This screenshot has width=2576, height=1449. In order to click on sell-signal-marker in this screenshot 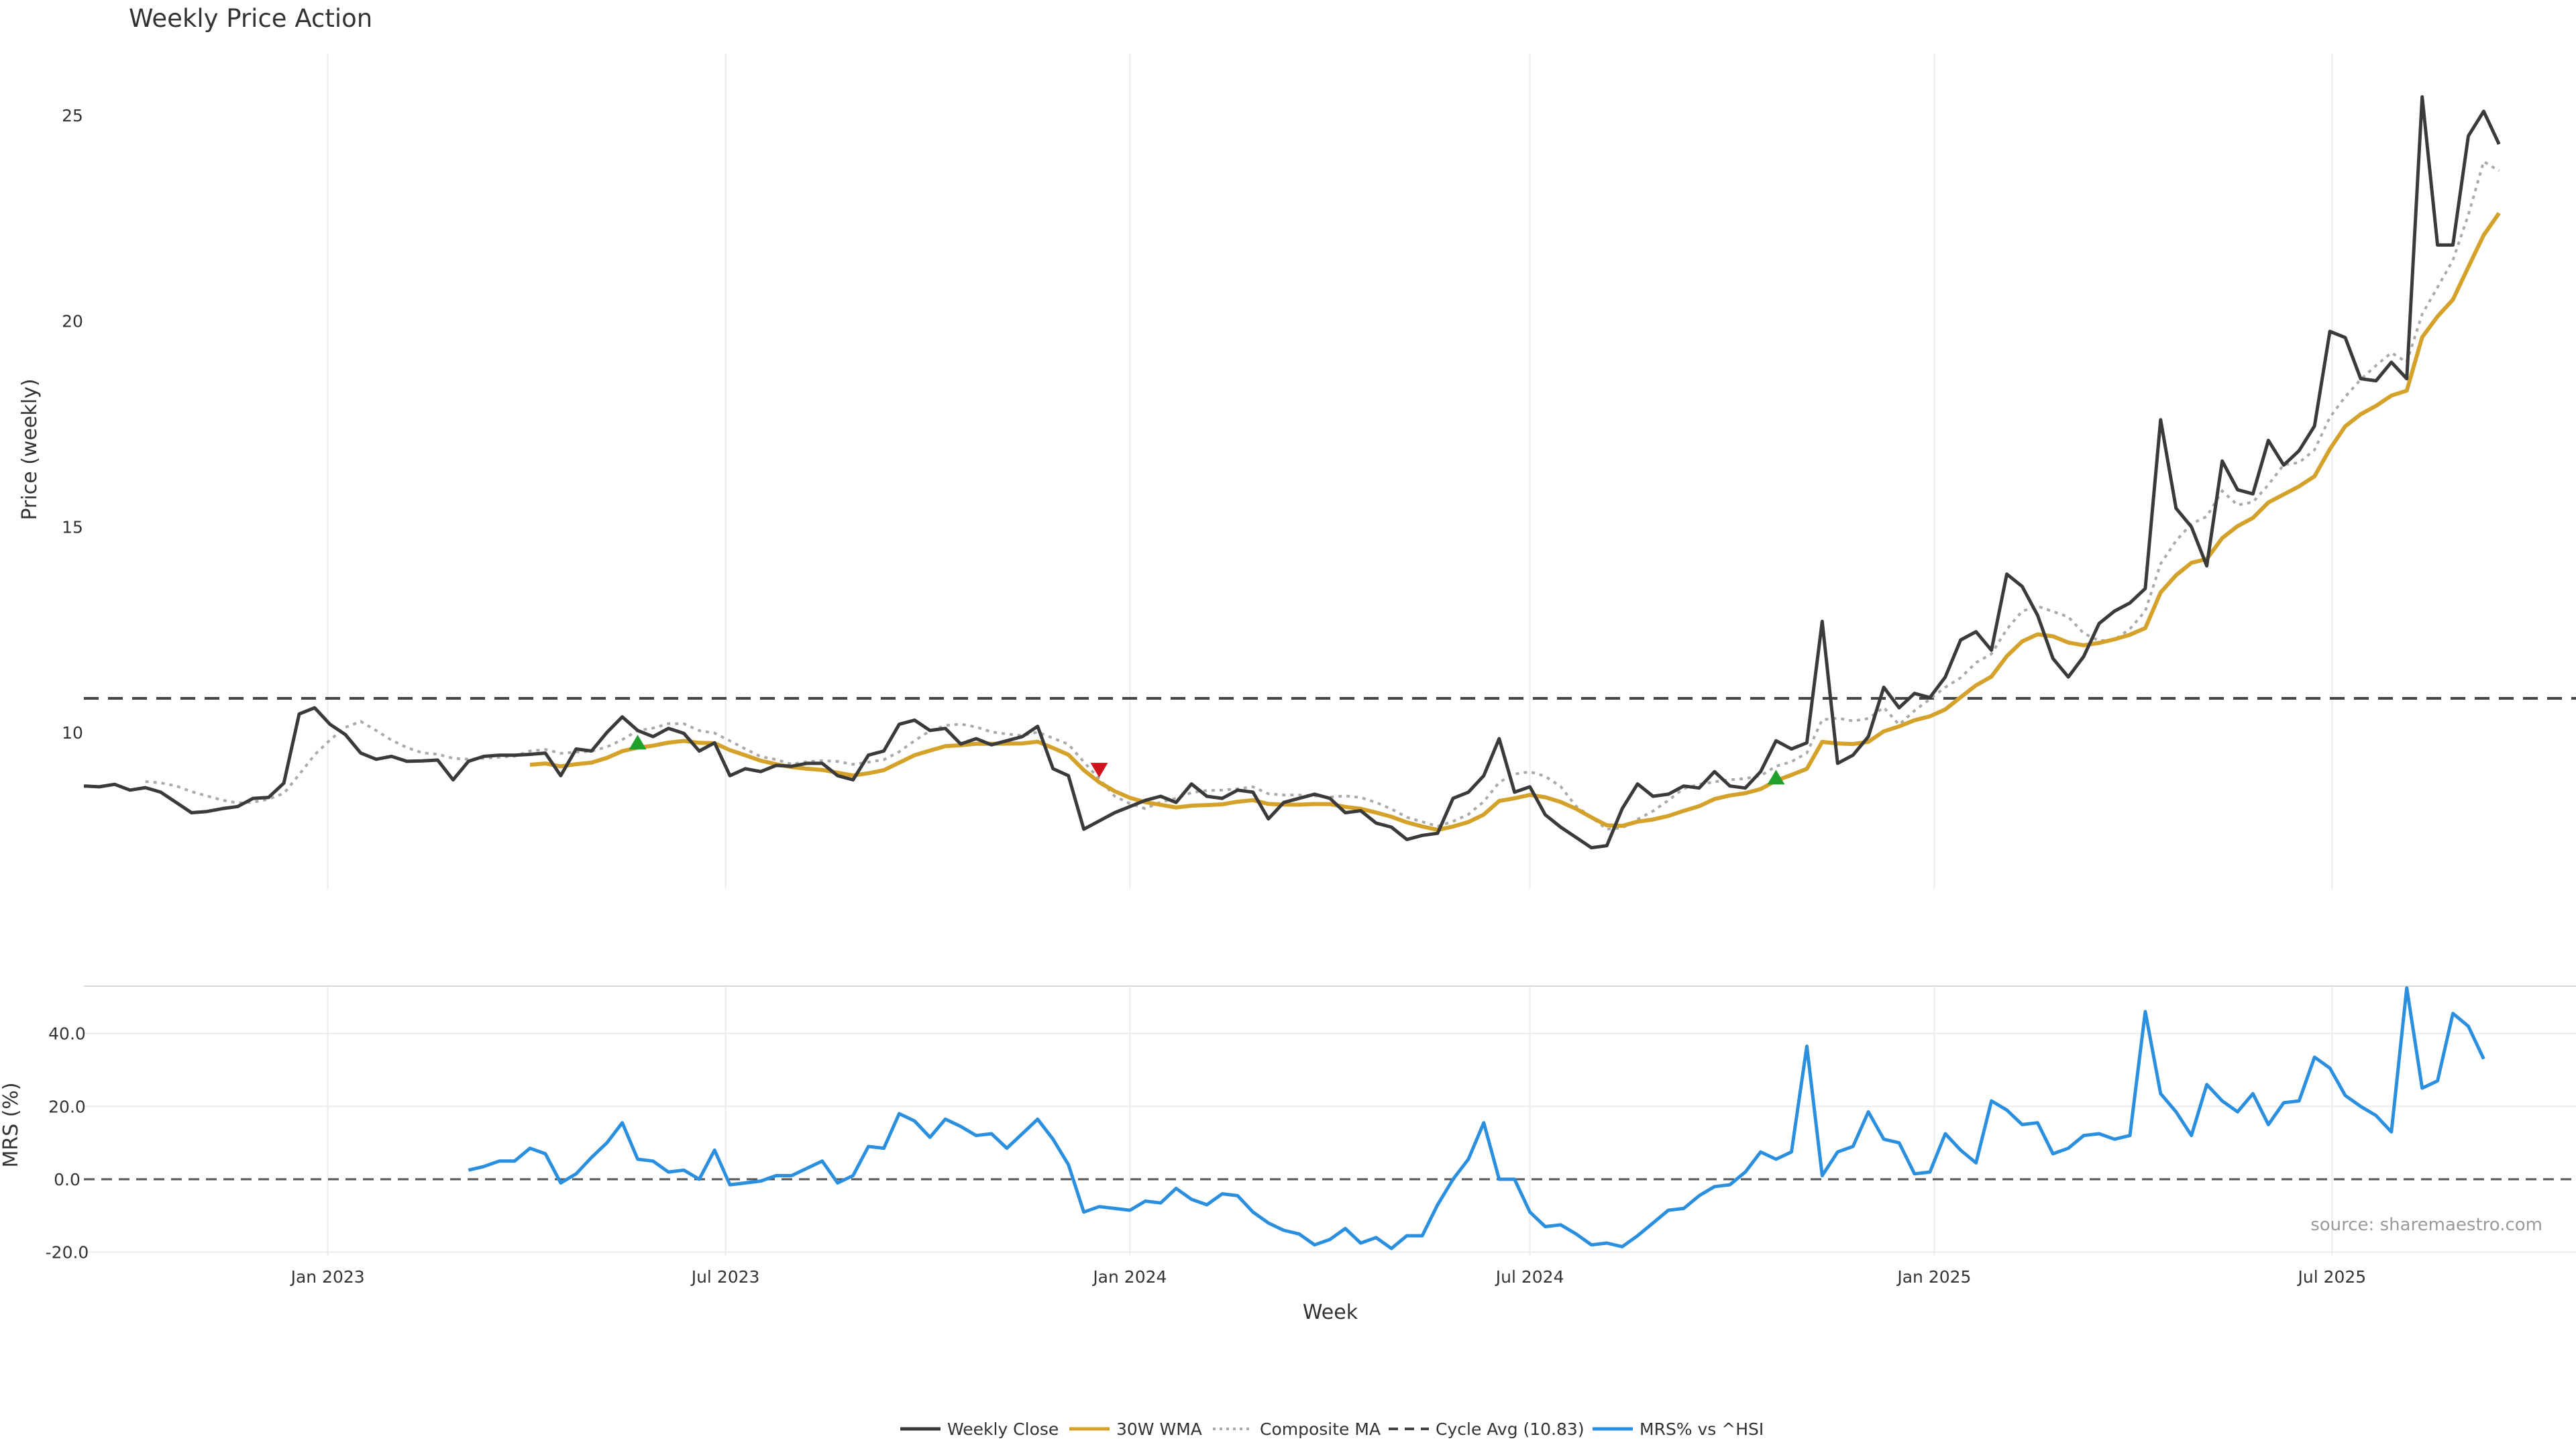, I will do `click(1099, 770)`.